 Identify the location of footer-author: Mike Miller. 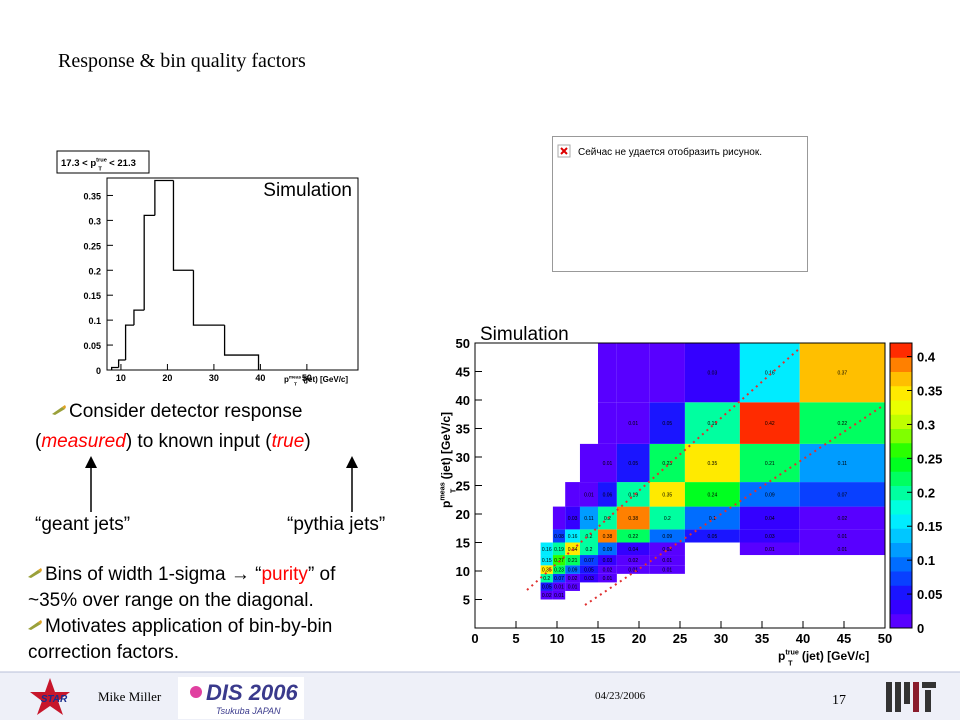
(130, 696).